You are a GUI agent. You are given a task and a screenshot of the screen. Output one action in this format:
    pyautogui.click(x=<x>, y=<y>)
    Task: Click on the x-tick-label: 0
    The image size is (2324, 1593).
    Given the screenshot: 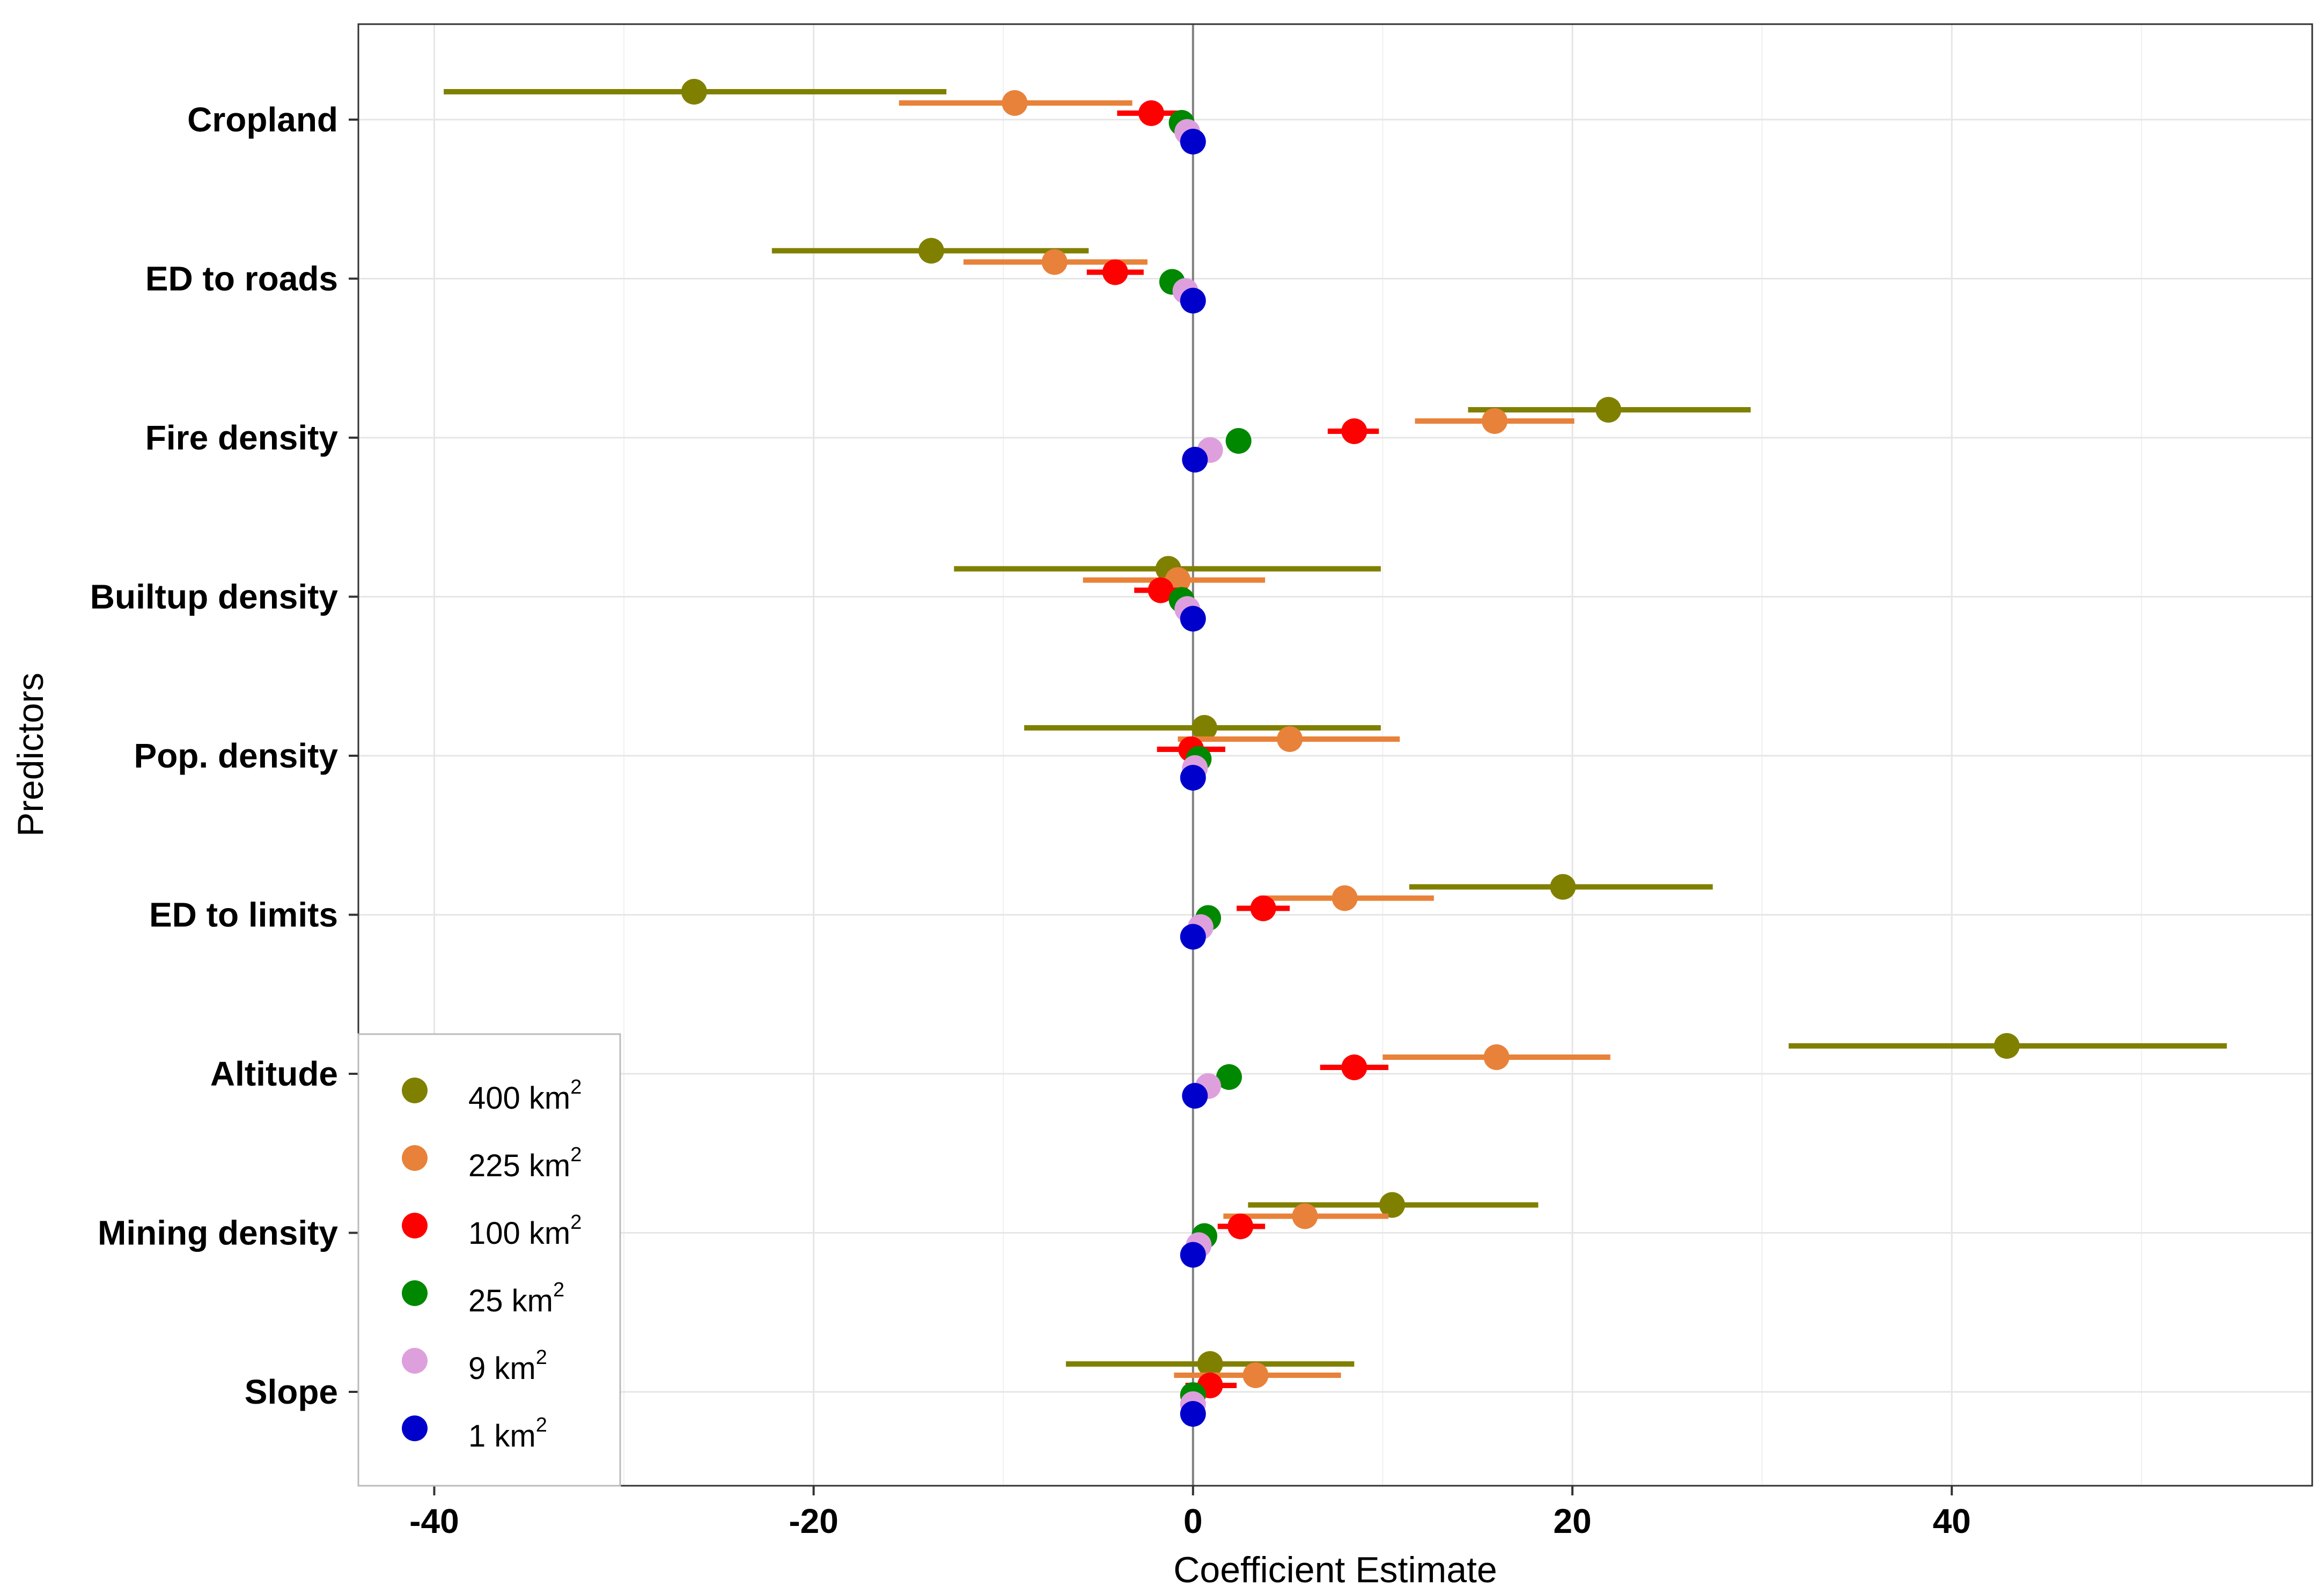 What is the action you would take?
    pyautogui.click(x=1193, y=1521)
    